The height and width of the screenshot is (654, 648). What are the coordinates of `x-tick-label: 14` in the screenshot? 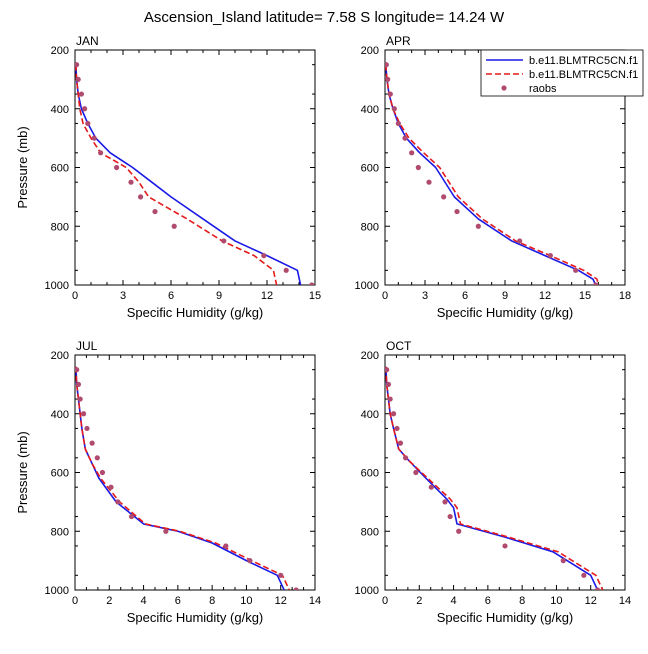 It's located at (625, 601).